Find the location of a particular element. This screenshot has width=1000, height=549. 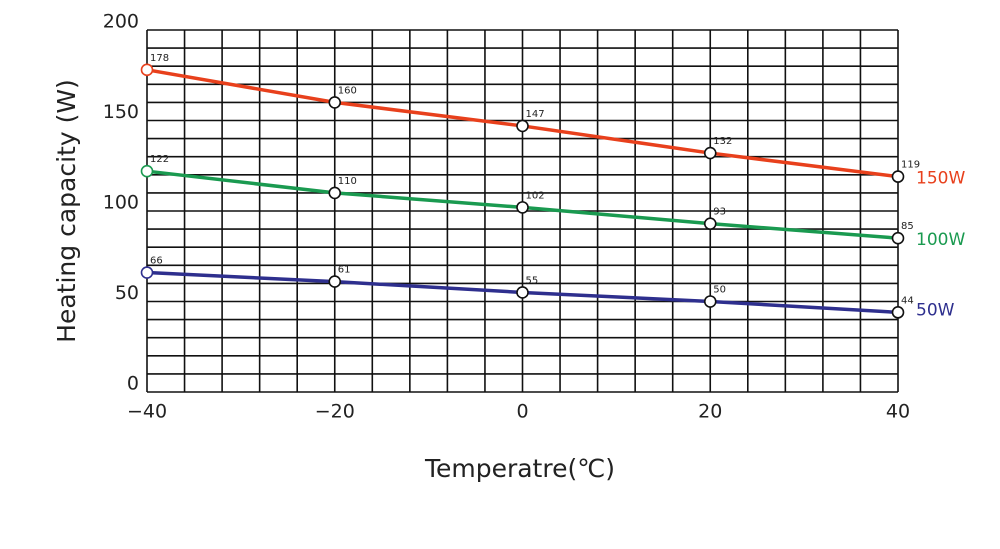

y-tick-label: 150 is located at coordinates (121, 112).